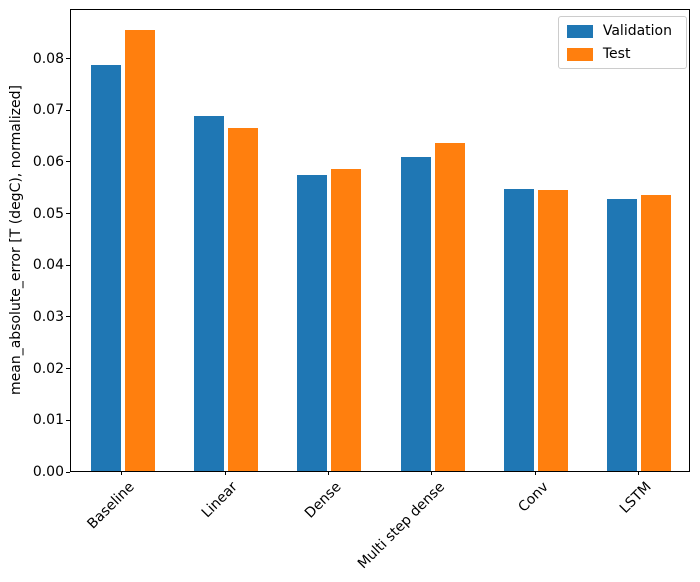 The height and width of the screenshot is (582, 700). What do you see at coordinates (139, 250) in the screenshot?
I see `bar-test-baseline` at bounding box center [139, 250].